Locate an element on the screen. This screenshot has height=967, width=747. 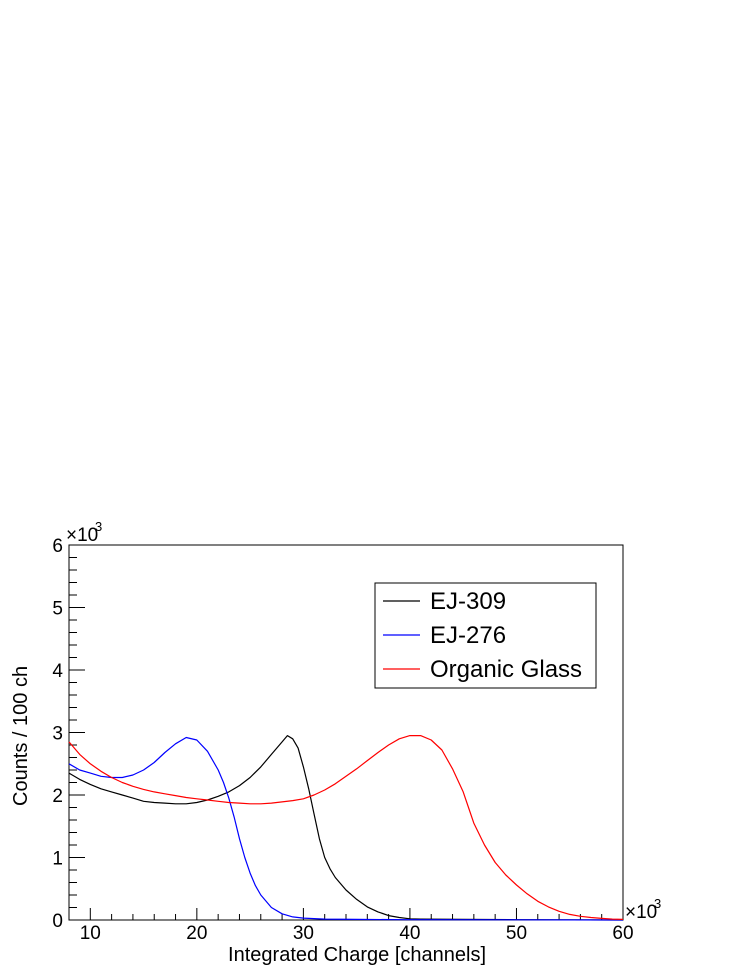
legend: EJ-309 EJ-276 Organic Glass is located at coordinates (485, 635).